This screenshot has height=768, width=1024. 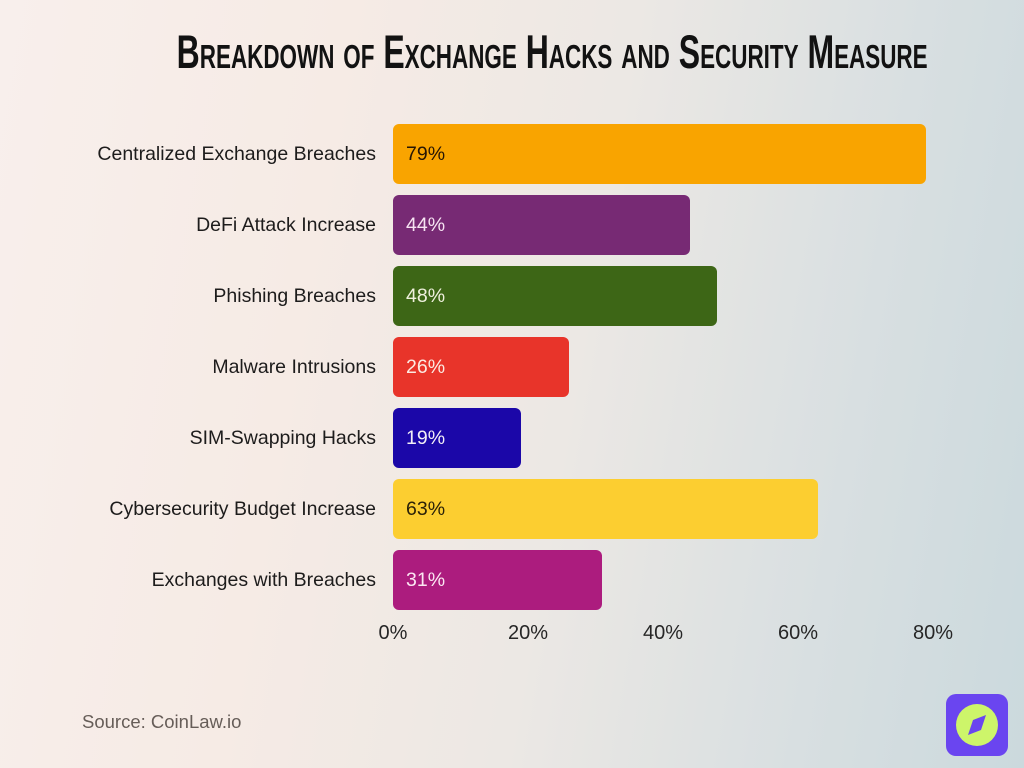 I want to click on value-label: 79%, so click(x=426, y=153).